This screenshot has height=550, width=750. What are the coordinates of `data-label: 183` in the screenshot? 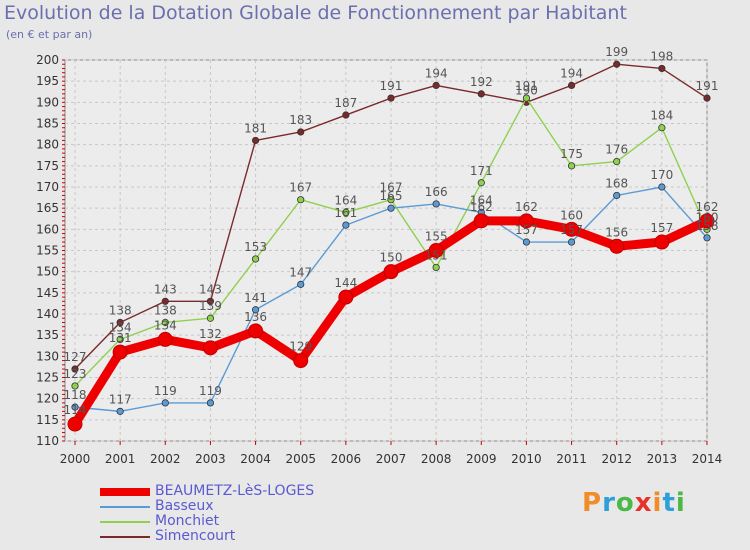 It's located at (300, 120).